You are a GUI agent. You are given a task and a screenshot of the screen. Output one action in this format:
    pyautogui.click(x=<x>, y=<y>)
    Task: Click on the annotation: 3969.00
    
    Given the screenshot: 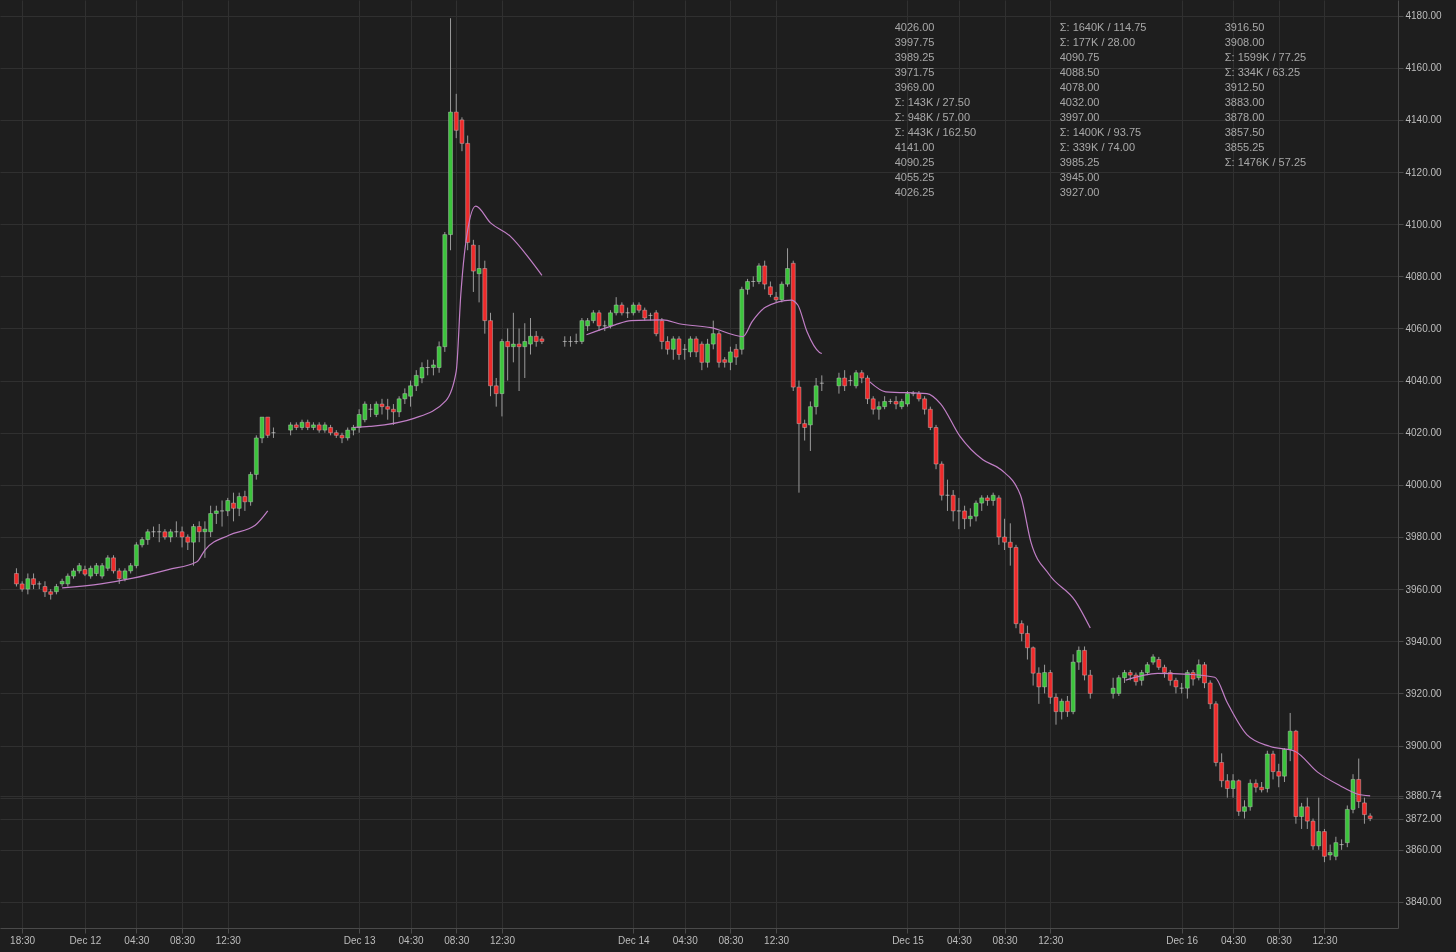 What is the action you would take?
    pyautogui.click(x=914, y=87)
    